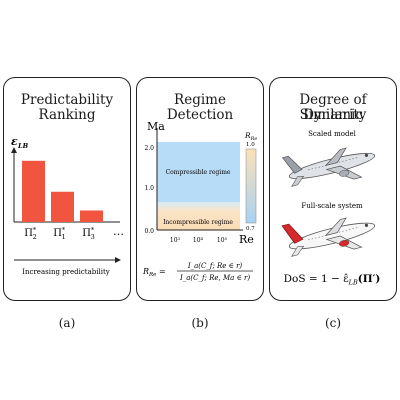  Describe the element at coordinates (199, 216) in the screenshot. I see `incompressible-region` at that location.